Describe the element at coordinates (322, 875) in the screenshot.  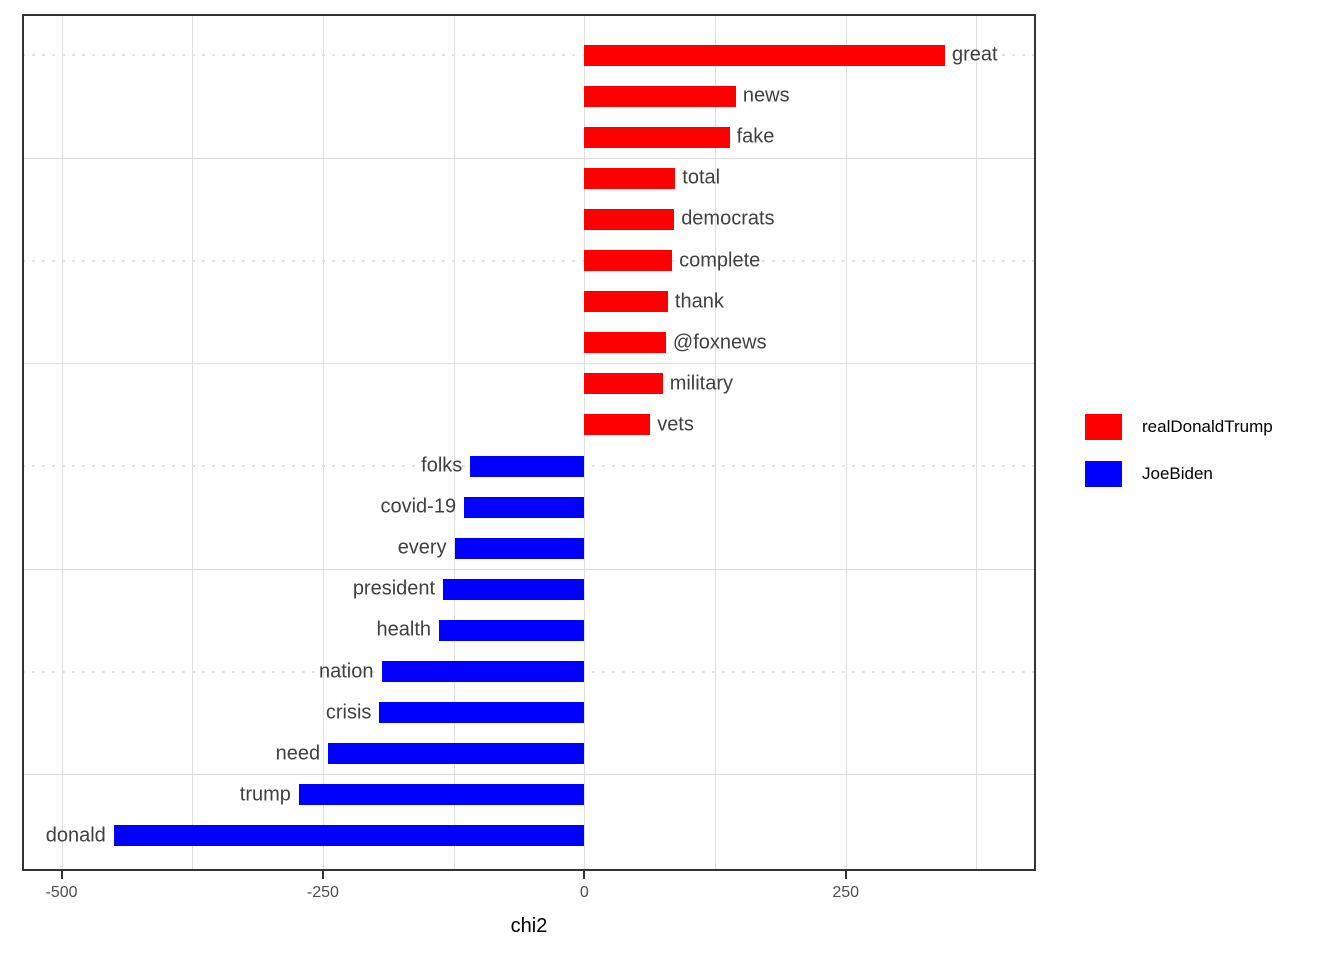
I see `x-tick--250` at that location.